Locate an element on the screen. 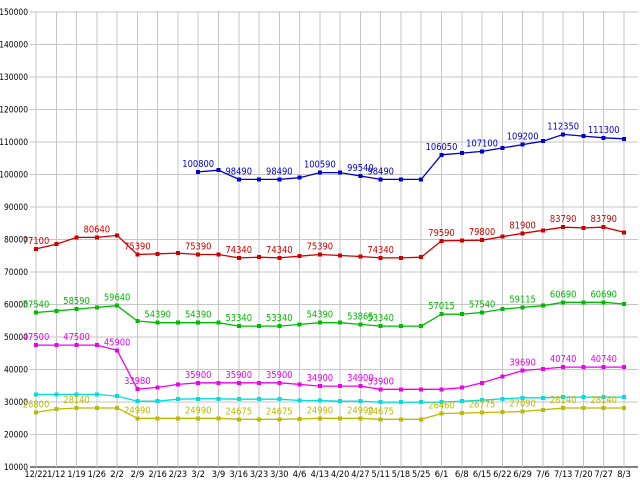 This screenshot has height=480, width=640. x-tick-label: 7/13 is located at coordinates (563, 475).